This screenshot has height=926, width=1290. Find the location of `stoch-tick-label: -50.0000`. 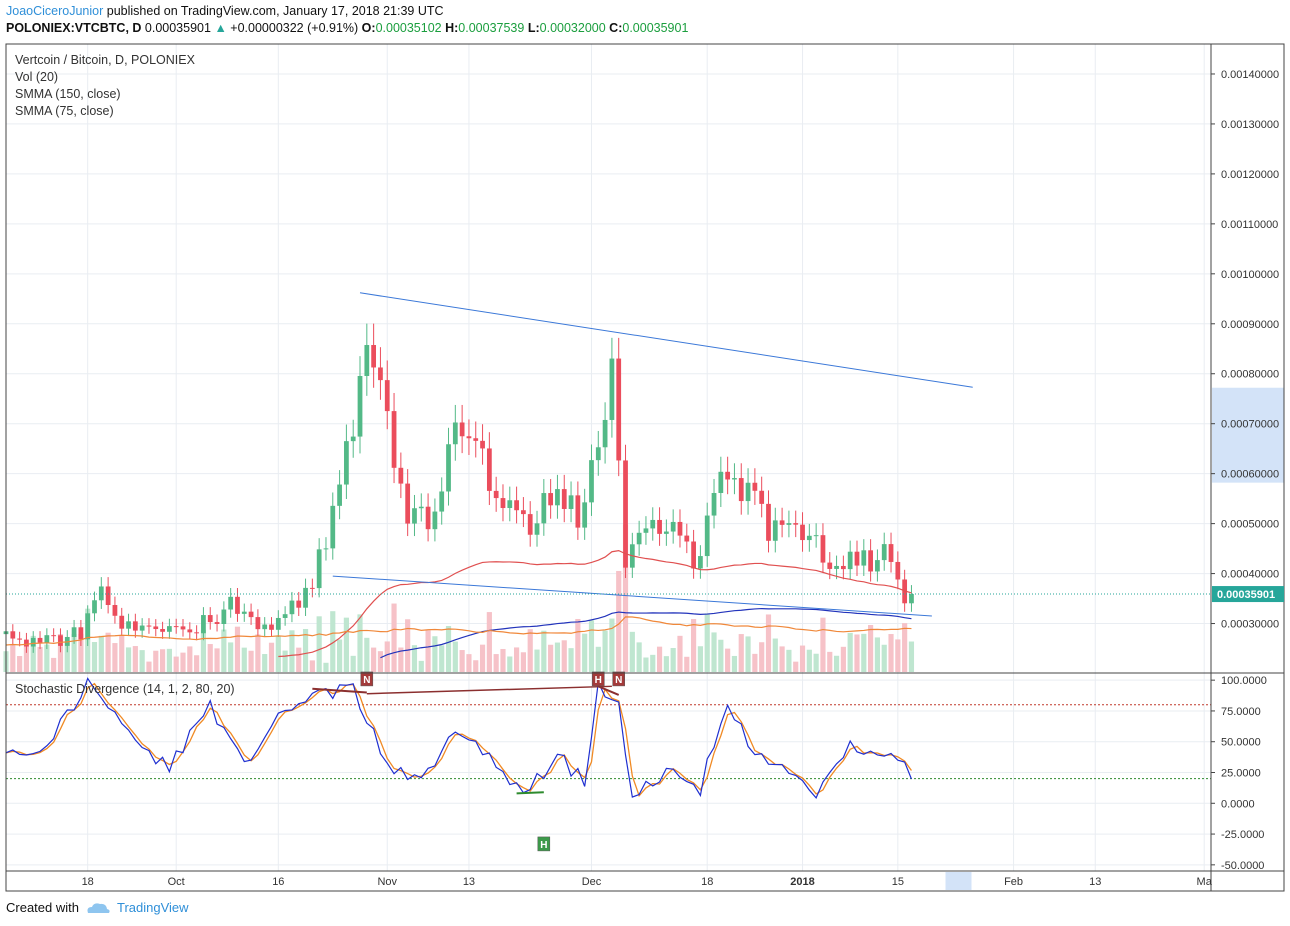

stoch-tick-label: -50.0000 is located at coordinates (1242, 866).